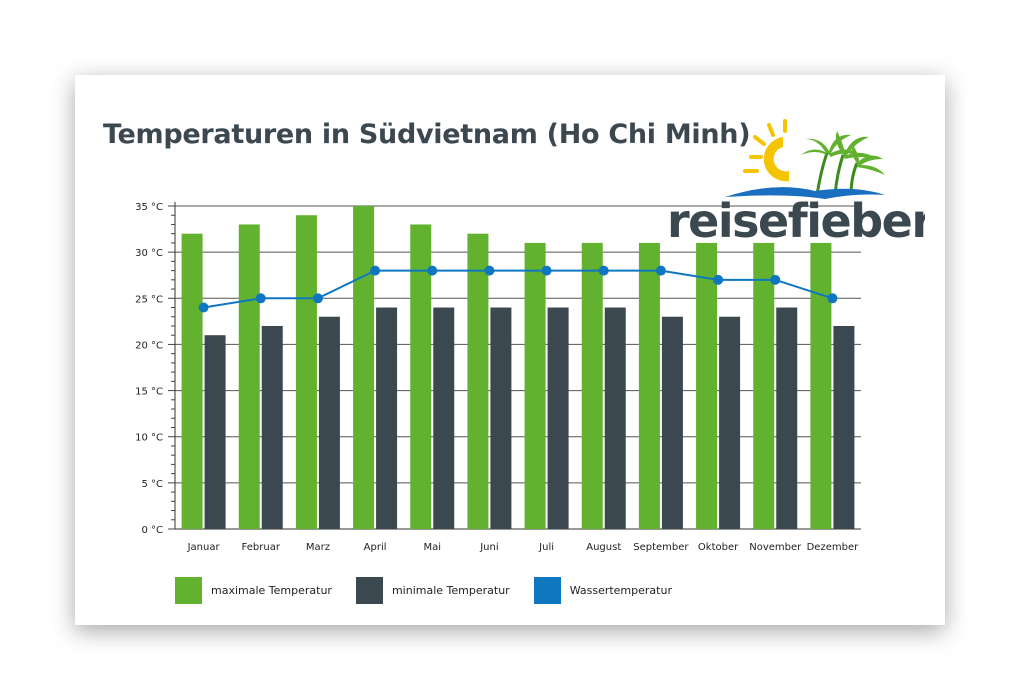 The width and height of the screenshot is (1020, 700). Describe the element at coordinates (152, 530) in the screenshot. I see `y-tick-label: 0 °C` at that location.